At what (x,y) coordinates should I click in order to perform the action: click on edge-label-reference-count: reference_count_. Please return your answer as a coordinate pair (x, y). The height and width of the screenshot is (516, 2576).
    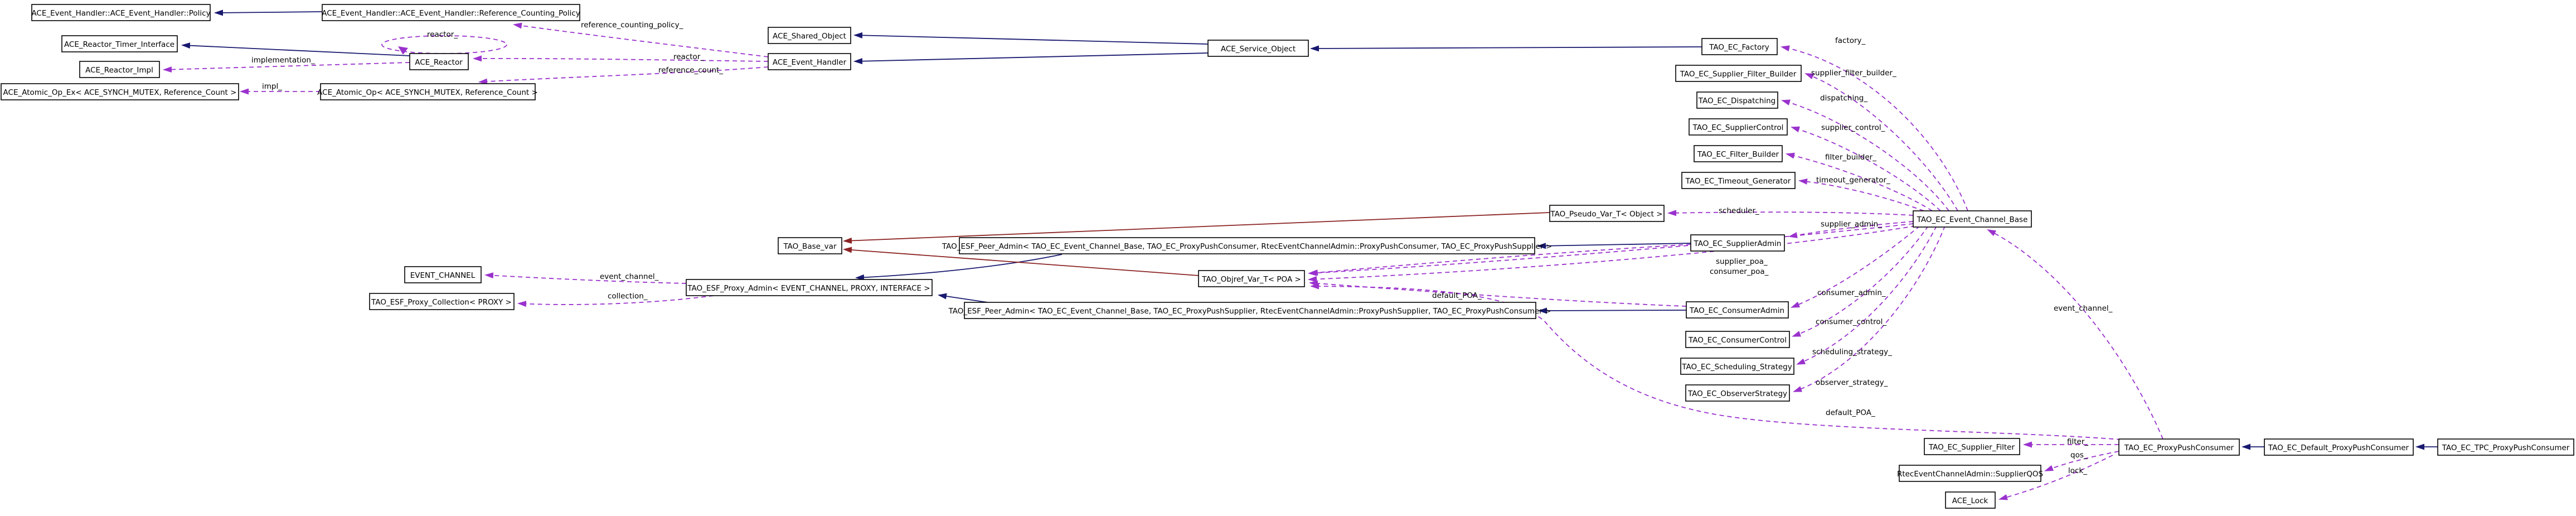
    Looking at the image, I should click on (691, 70).